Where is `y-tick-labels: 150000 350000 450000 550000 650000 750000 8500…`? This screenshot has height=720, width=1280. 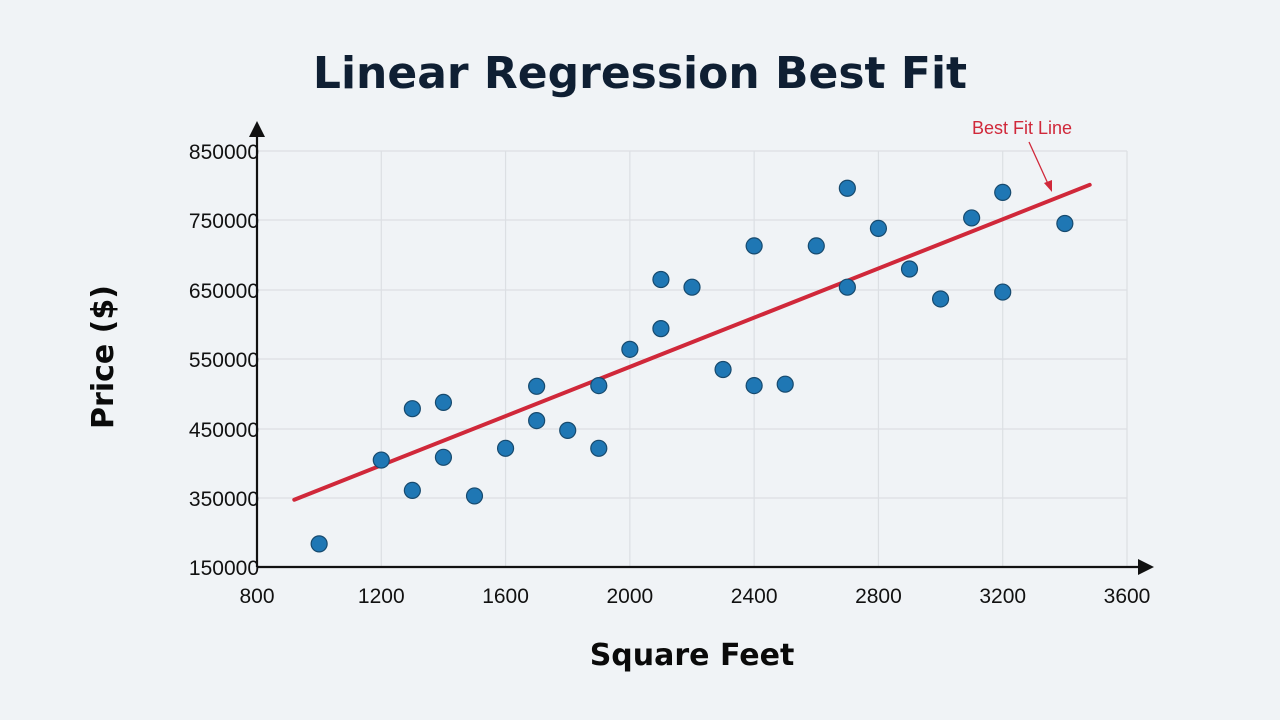 y-tick-labels: 150000 350000 450000 550000 650000 750000 8500… is located at coordinates (224, 360).